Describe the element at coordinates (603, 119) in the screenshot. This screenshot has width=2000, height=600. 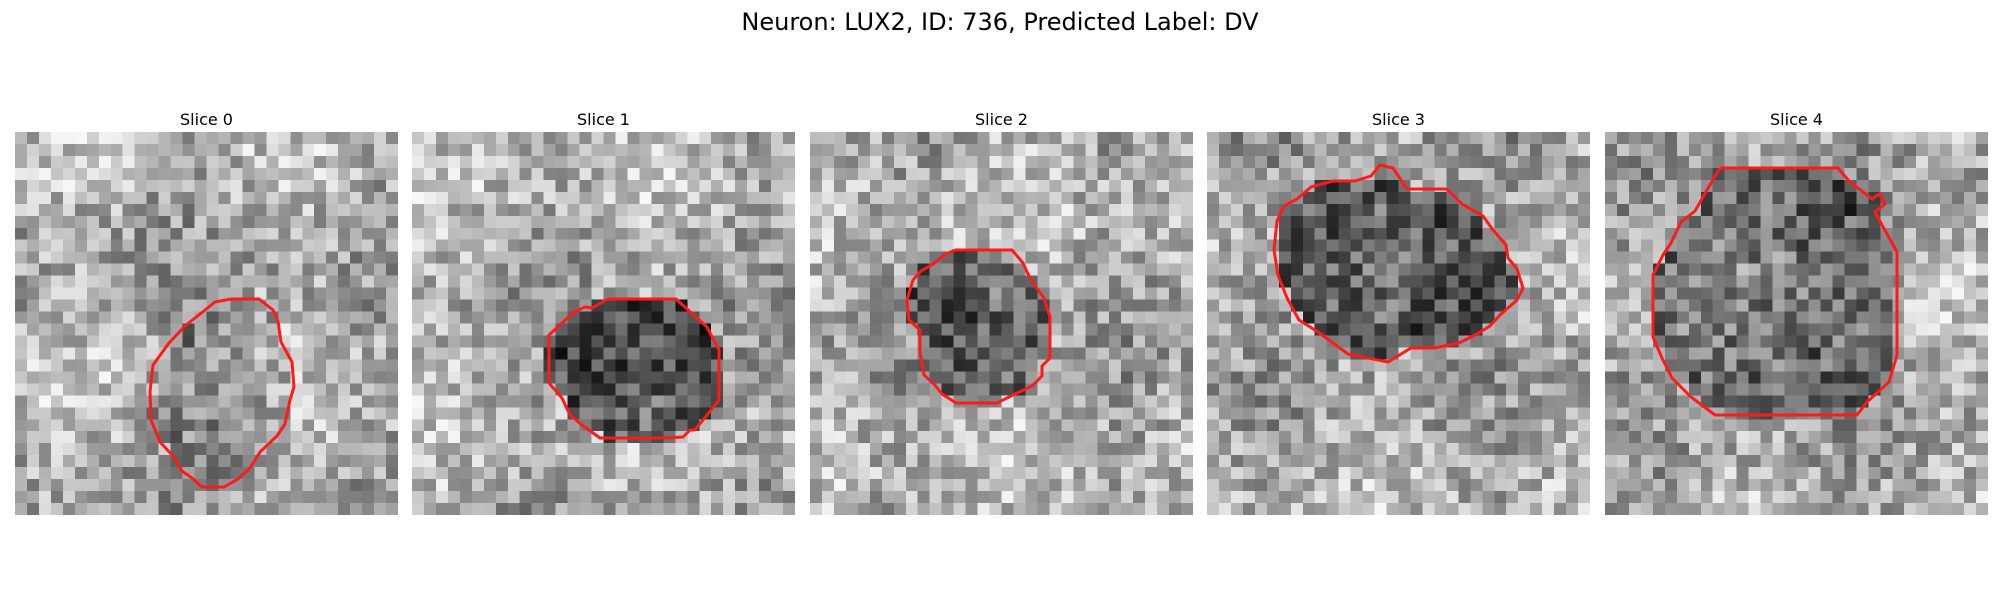
I see `slice-title: Slice 1` at that location.